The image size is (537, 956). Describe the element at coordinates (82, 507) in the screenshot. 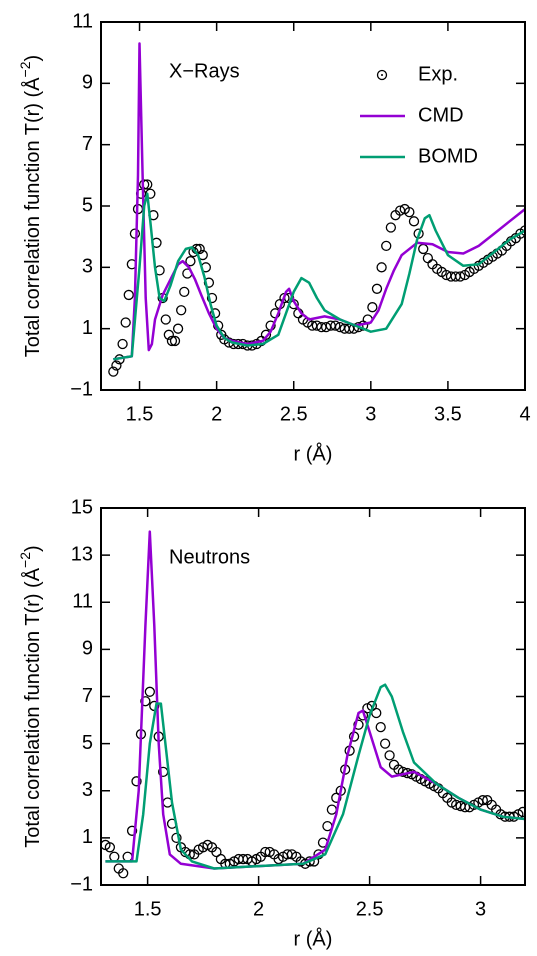

I see `y-tick-label: 15` at that location.